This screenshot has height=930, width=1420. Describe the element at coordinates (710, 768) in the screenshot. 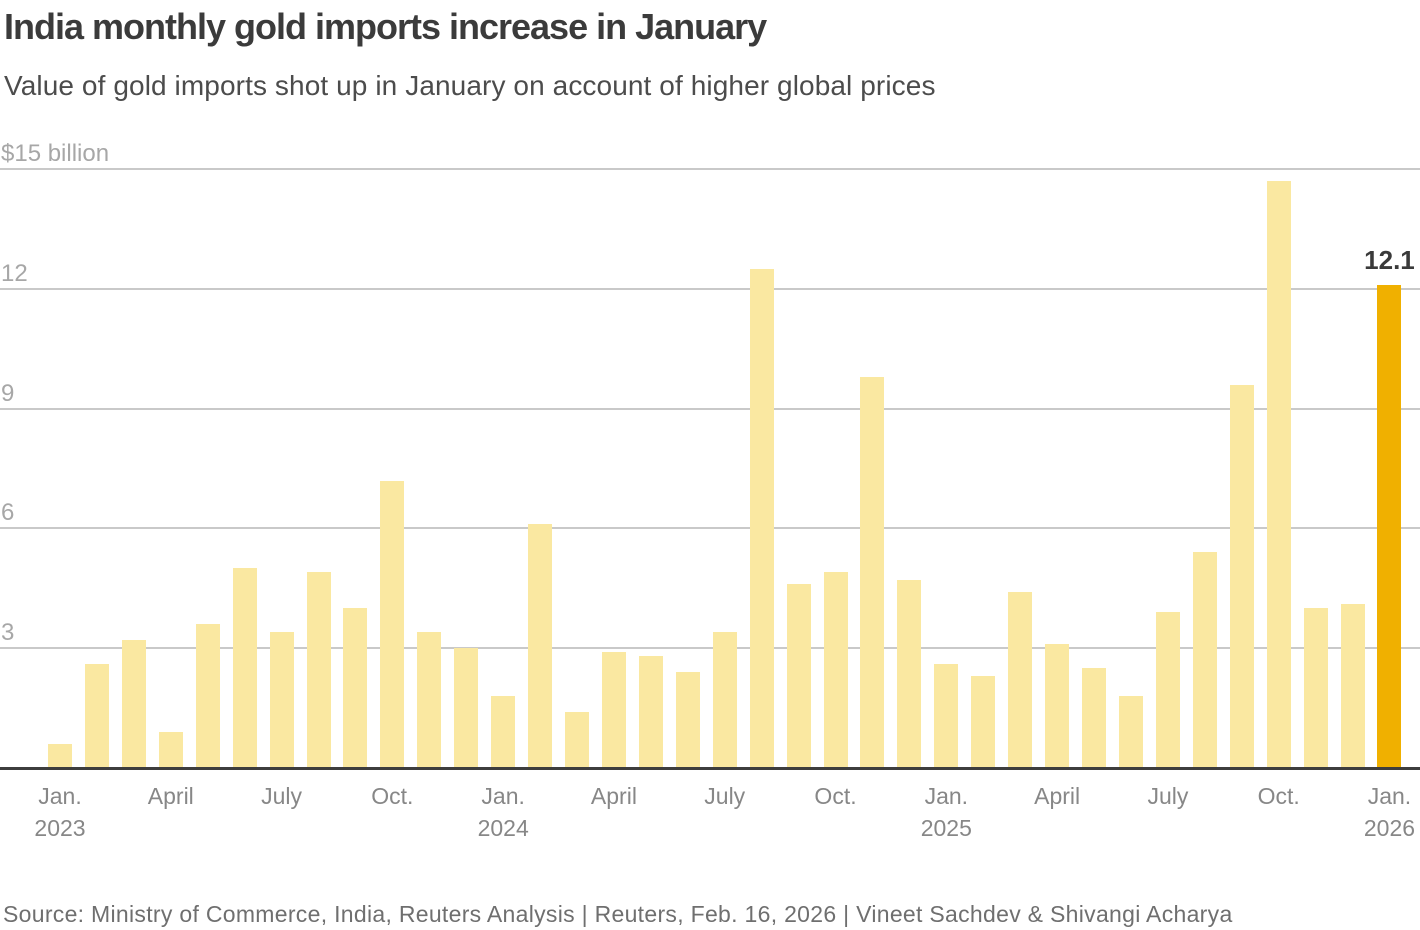

I see `x-axis-line` at that location.